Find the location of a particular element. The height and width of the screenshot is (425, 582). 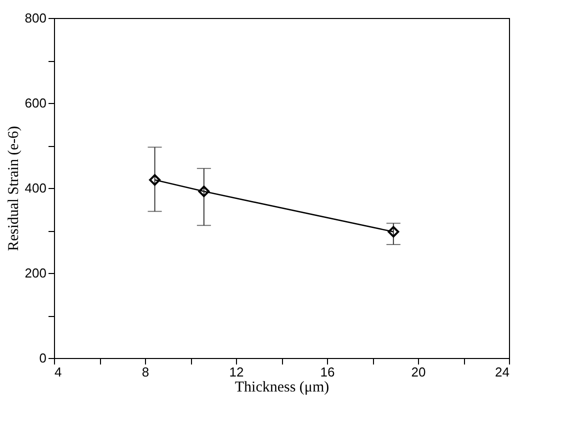

x-tick-label: 8 is located at coordinates (146, 372).